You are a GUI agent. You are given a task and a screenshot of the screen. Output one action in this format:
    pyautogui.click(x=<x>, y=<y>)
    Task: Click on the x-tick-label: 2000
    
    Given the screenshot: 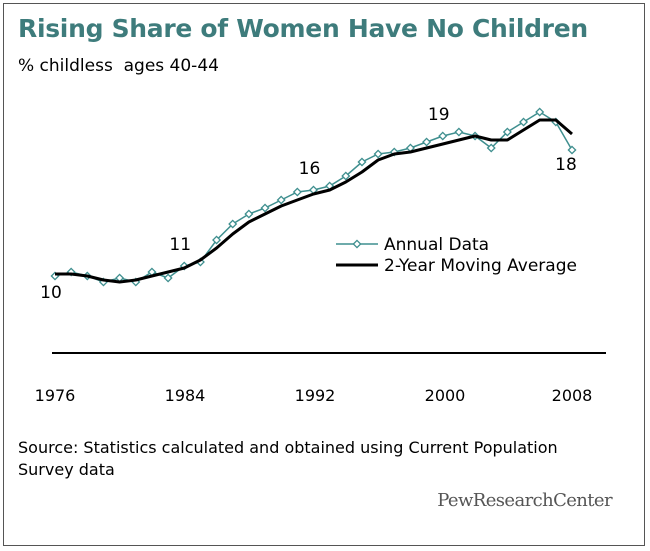 What is the action you would take?
    pyautogui.click(x=445, y=395)
    